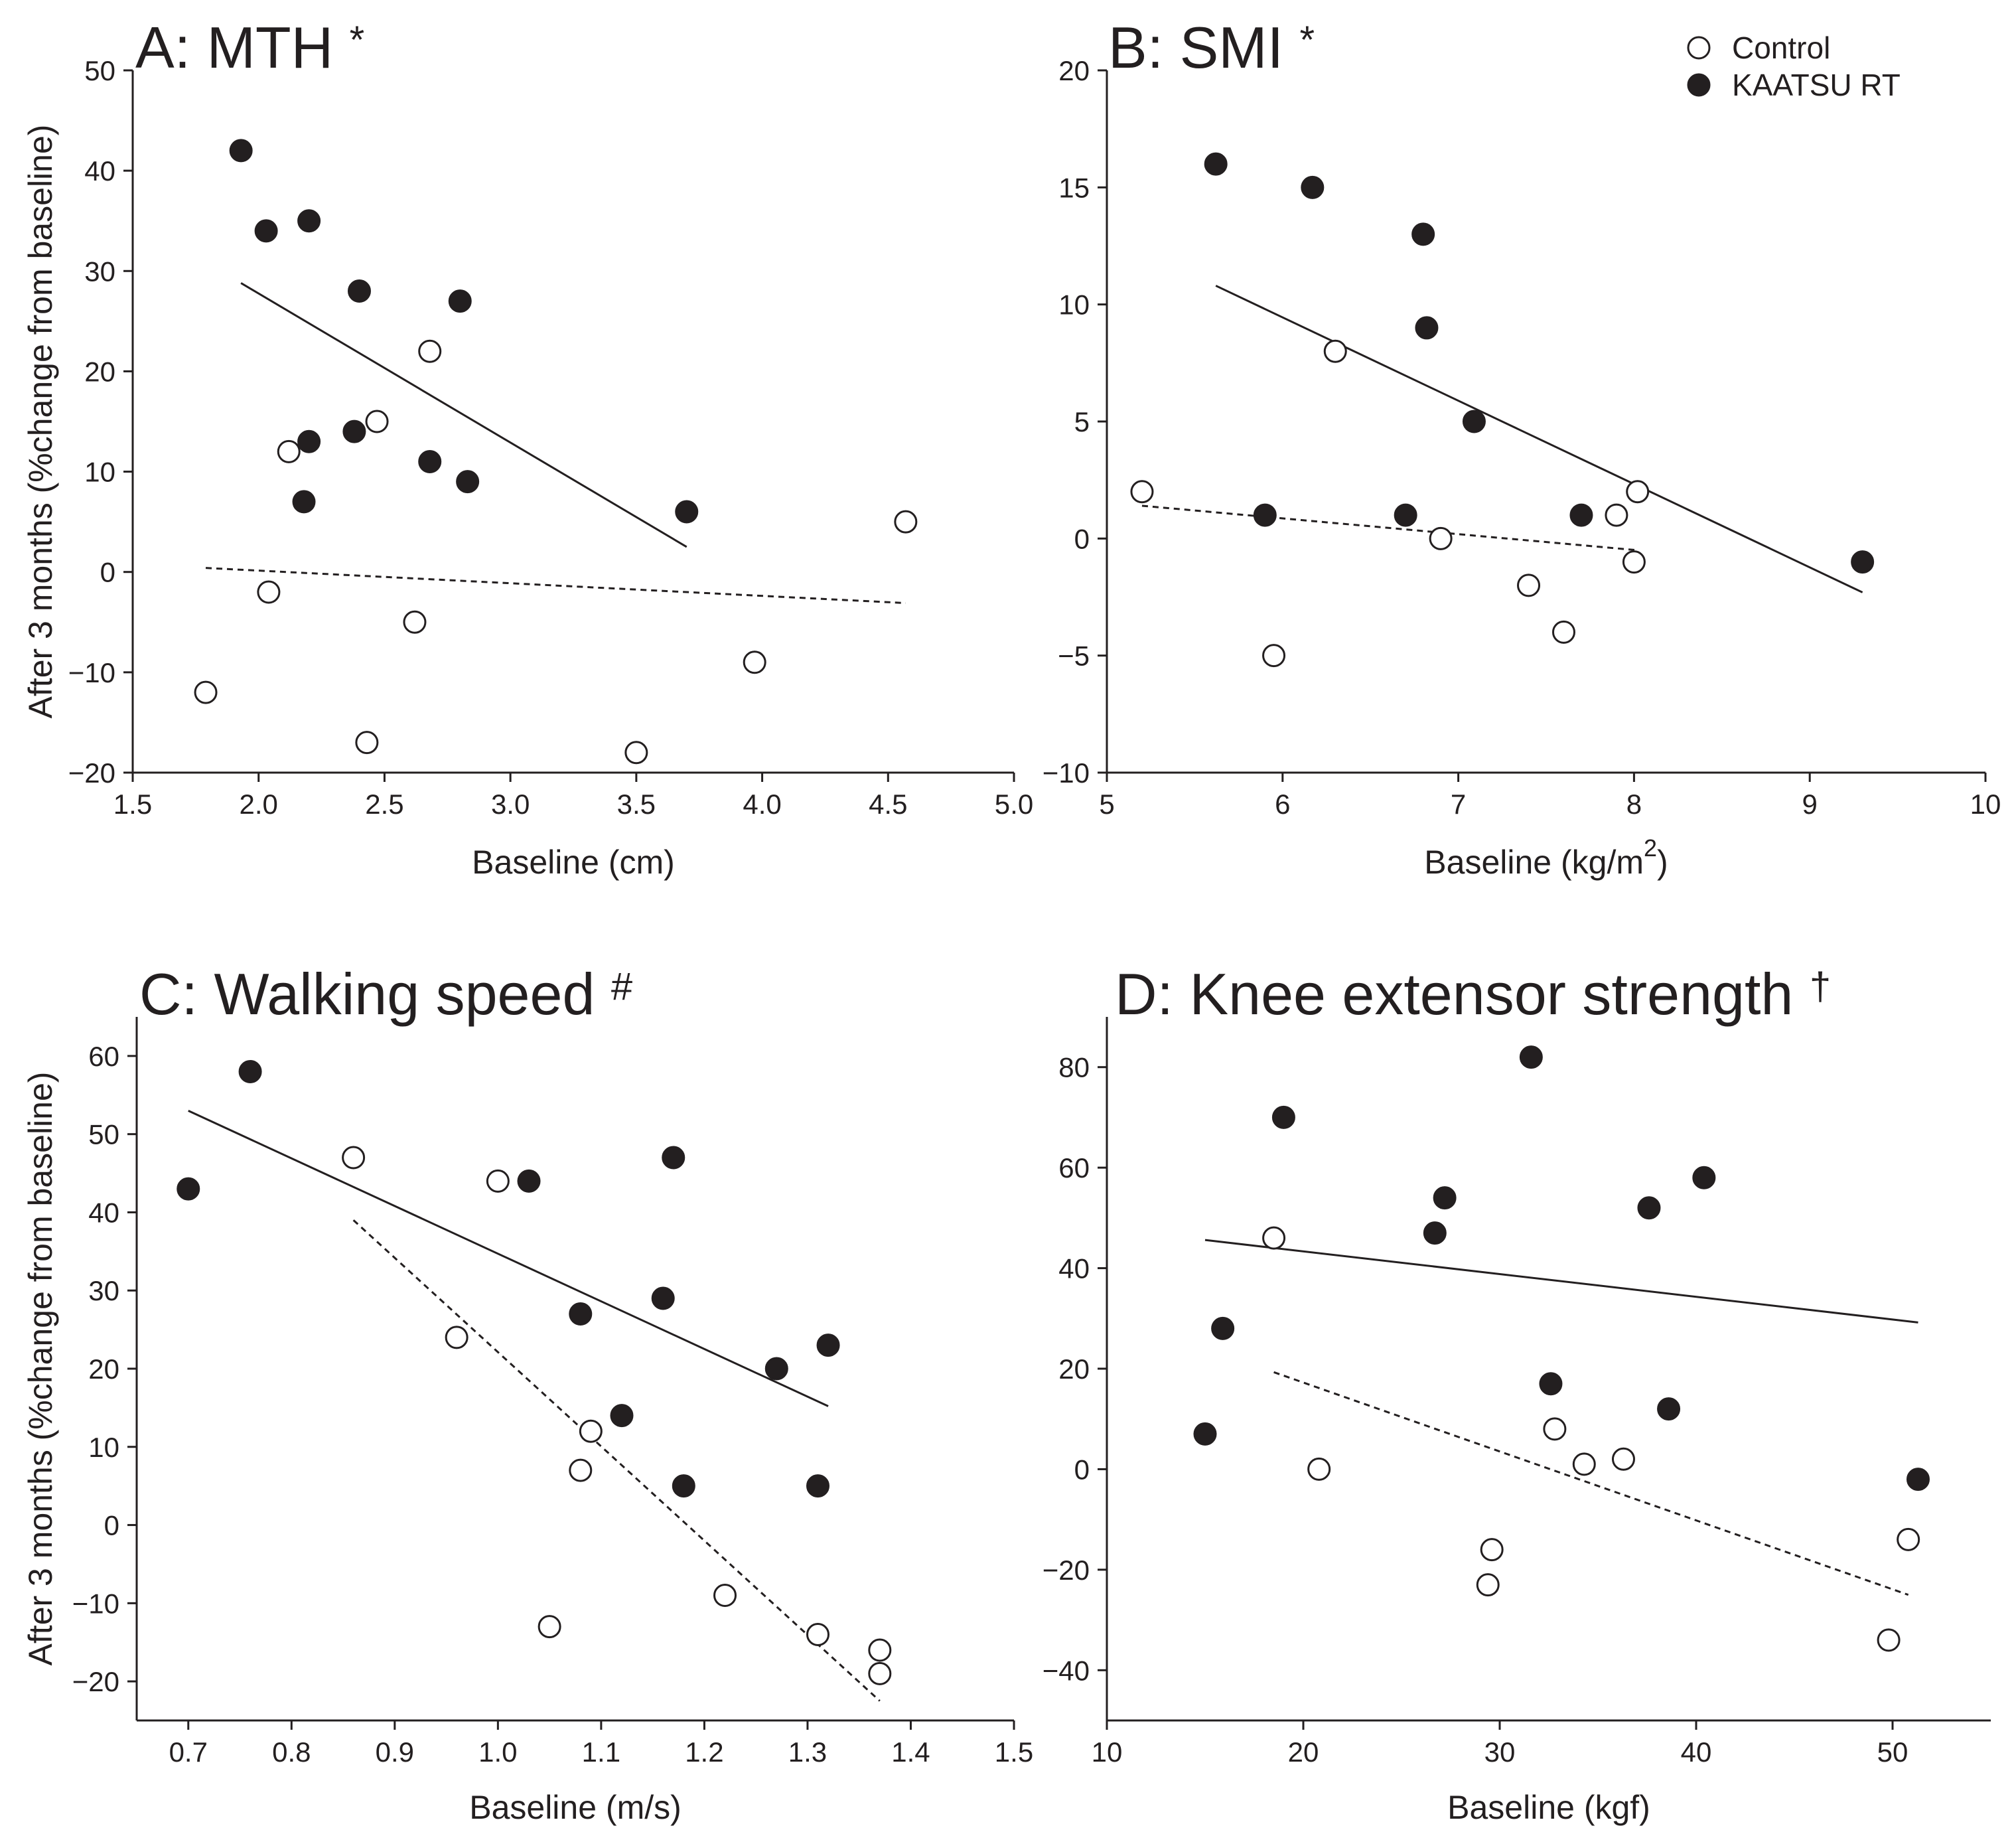 This screenshot has width=2016, height=1828. Describe the element at coordinates (242, 47) in the screenshot. I see `panel-title-text: A: MTH` at that location.